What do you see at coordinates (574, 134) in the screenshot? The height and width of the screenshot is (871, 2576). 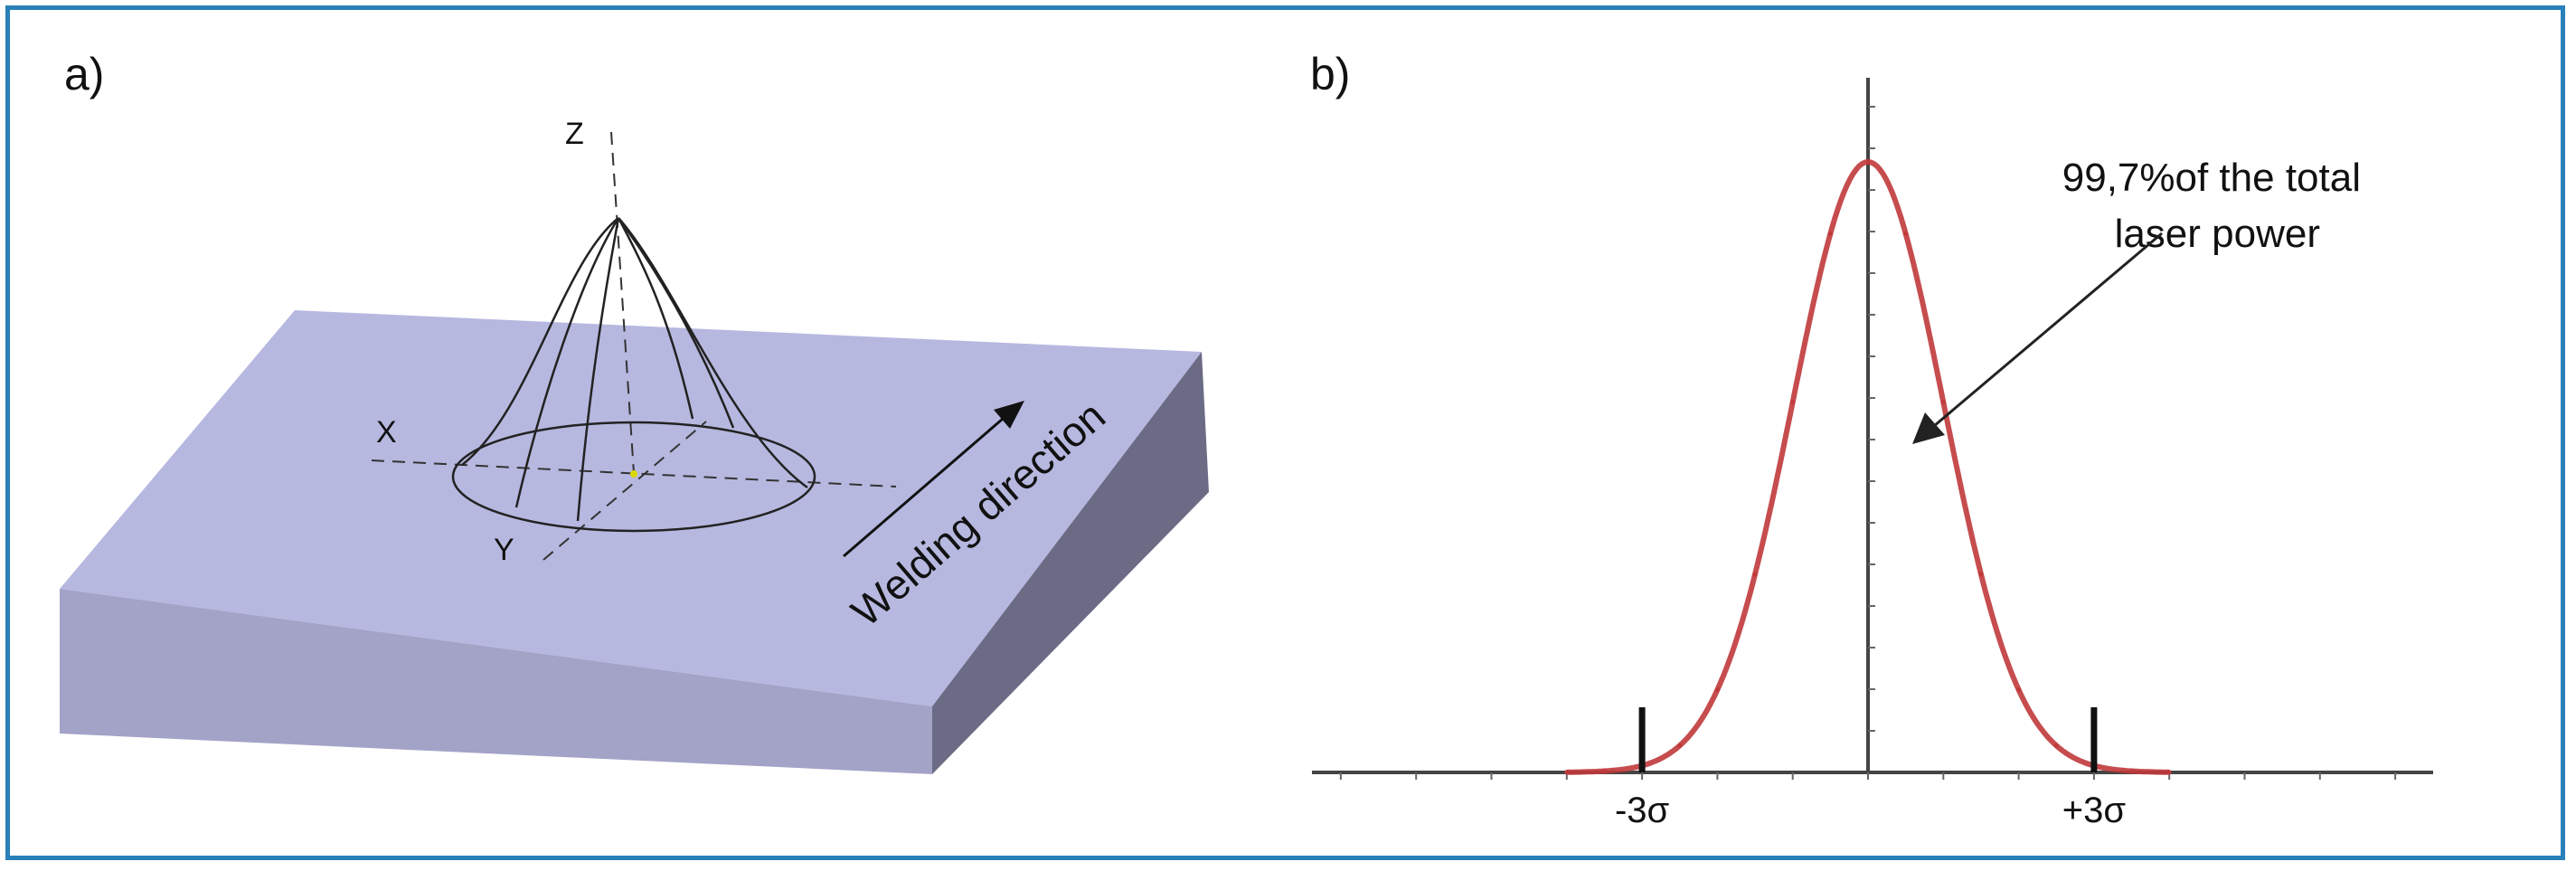 I see `z-axis-label: Z` at bounding box center [574, 134].